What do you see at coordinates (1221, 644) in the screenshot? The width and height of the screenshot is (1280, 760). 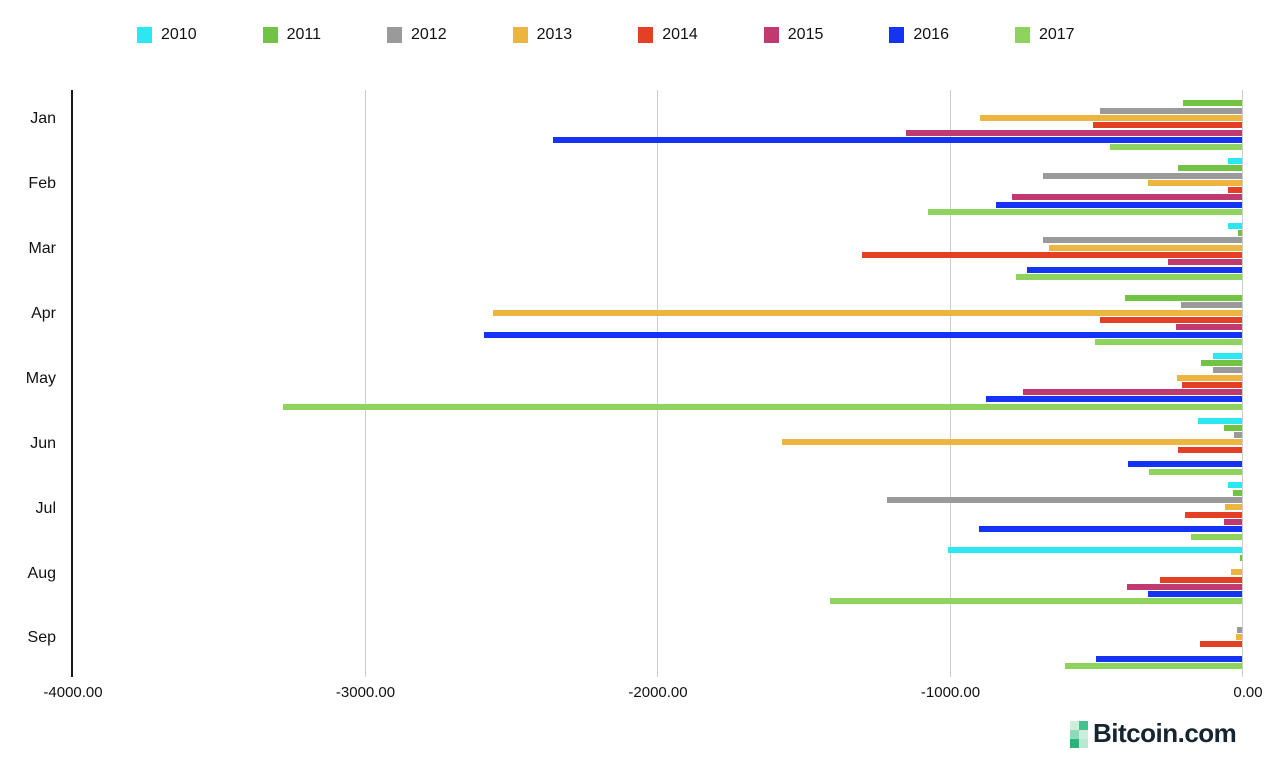 I see `bar-2014-sep` at bounding box center [1221, 644].